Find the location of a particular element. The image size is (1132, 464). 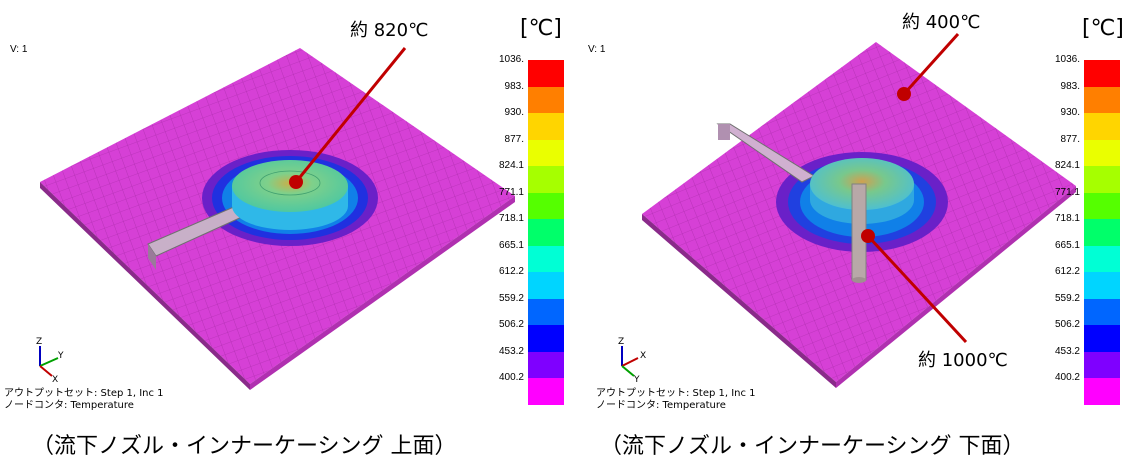

nozzle-tube-end is located at coordinates (859, 280).